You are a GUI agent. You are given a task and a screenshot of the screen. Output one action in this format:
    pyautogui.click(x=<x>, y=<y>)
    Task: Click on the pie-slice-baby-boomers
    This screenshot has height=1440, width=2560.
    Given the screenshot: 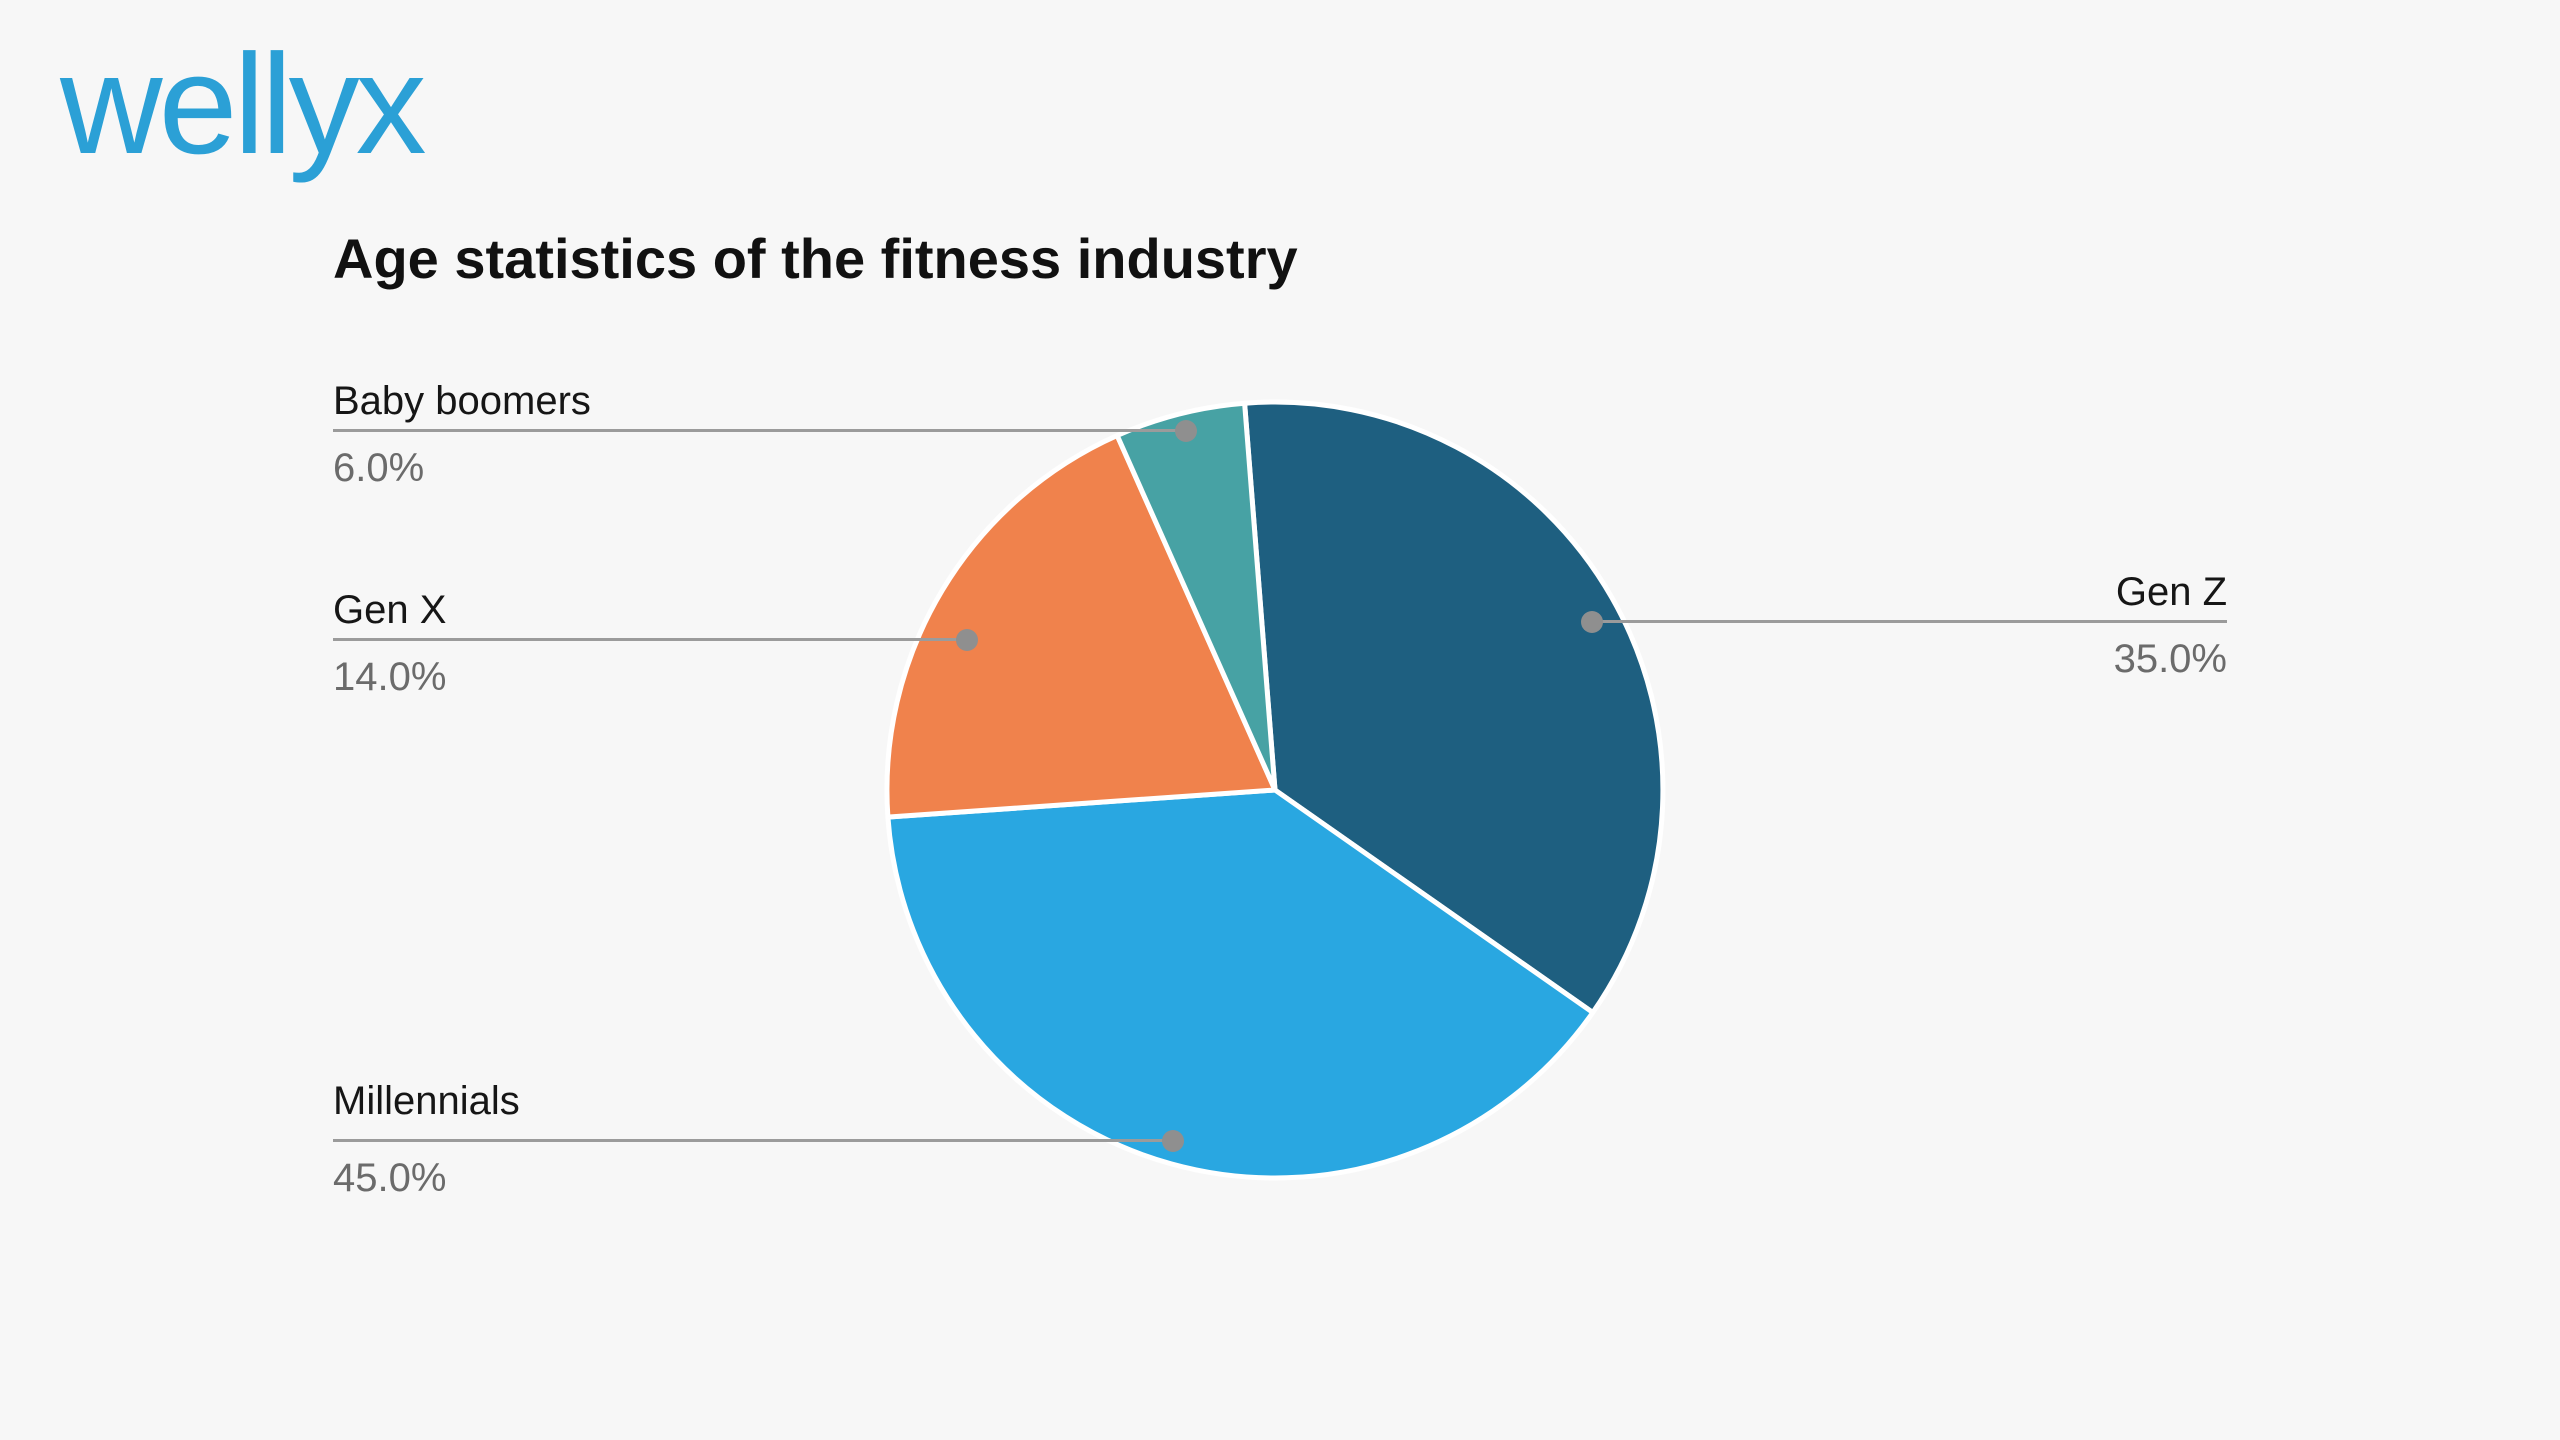 What is the action you would take?
    pyautogui.click(x=1196, y=596)
    